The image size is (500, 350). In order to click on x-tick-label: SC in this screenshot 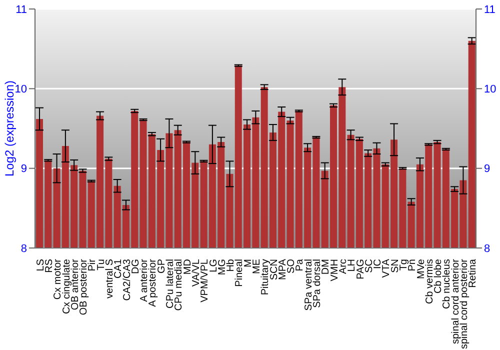, I will do `click(369, 266)`.